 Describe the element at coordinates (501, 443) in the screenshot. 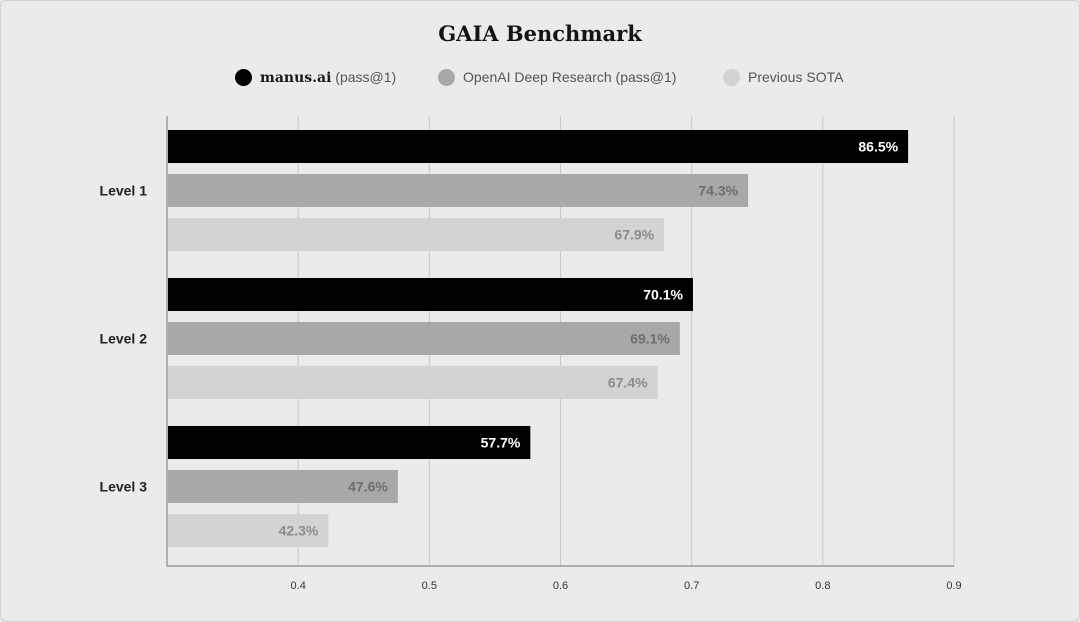

I see `bar-data-label: 57.7%` at that location.